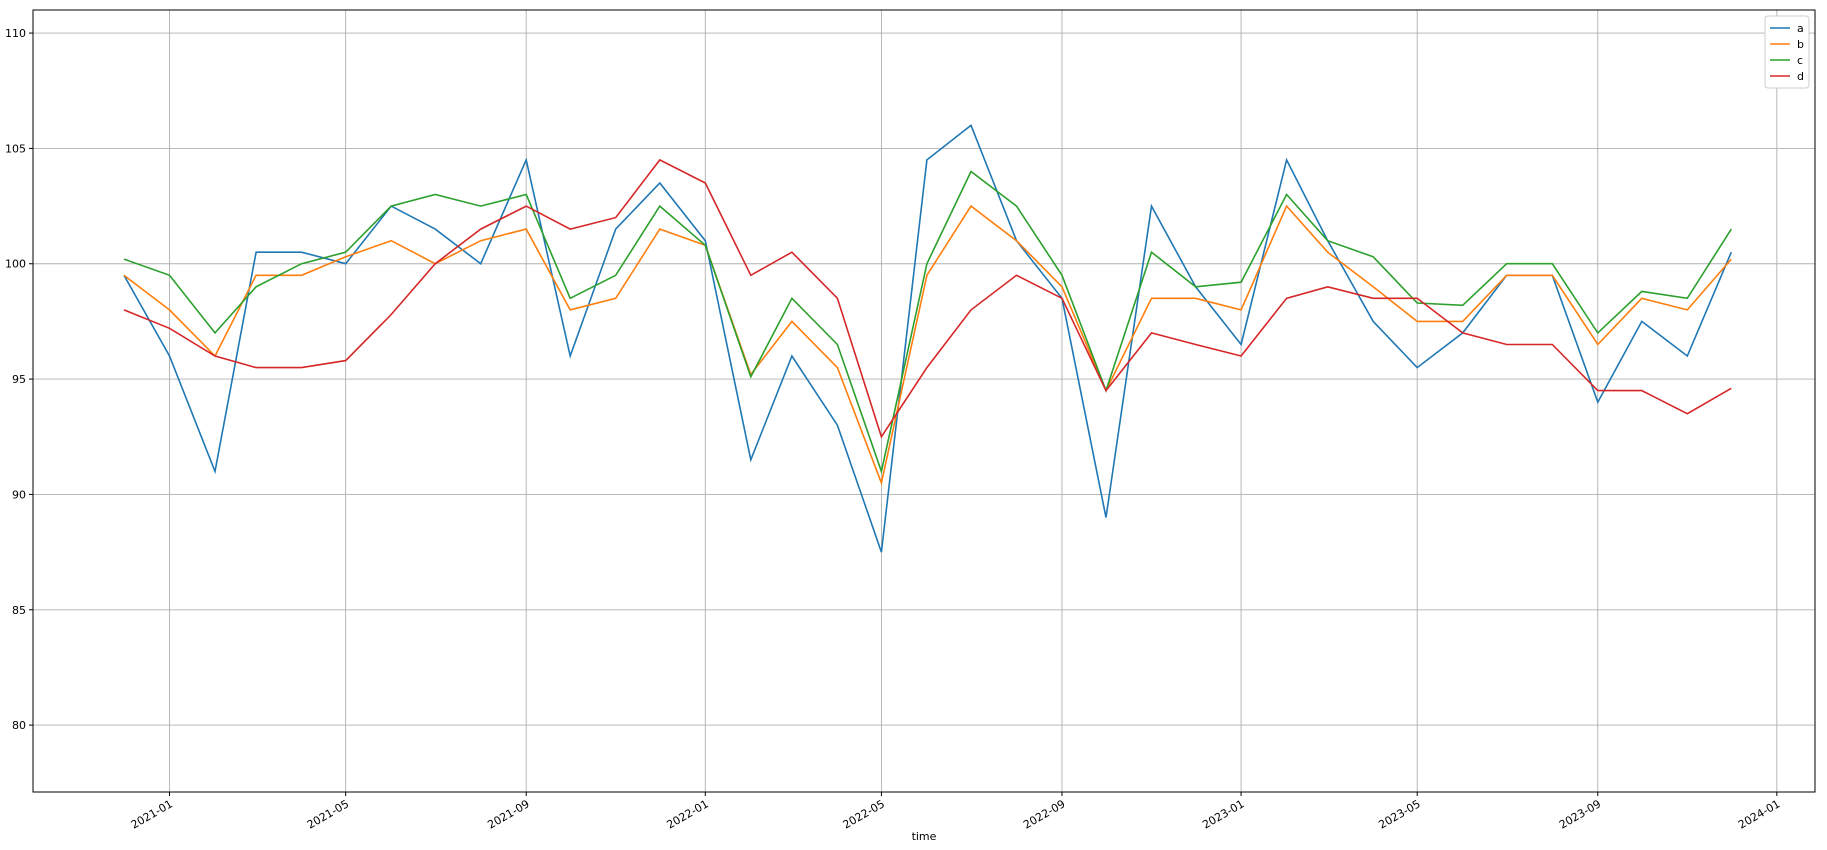 The image size is (1827, 850). What do you see at coordinates (1800, 28) in the screenshot?
I see `legend-label: a` at bounding box center [1800, 28].